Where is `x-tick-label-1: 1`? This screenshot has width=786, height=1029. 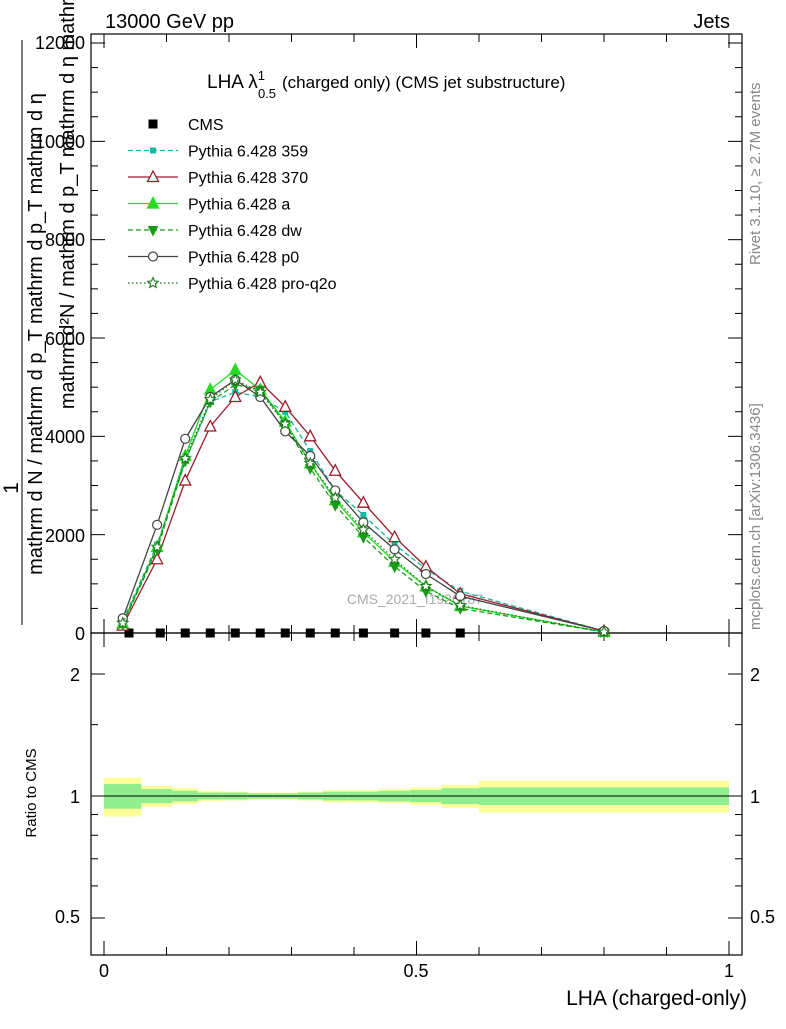 x-tick-label-1: 1 is located at coordinates (729, 971).